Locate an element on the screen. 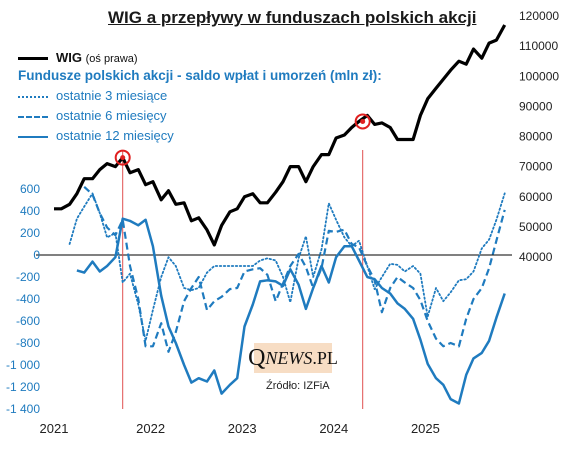 The width and height of the screenshot is (567, 458). qnews-logo: Q NEWS .PL is located at coordinates (293, 358).